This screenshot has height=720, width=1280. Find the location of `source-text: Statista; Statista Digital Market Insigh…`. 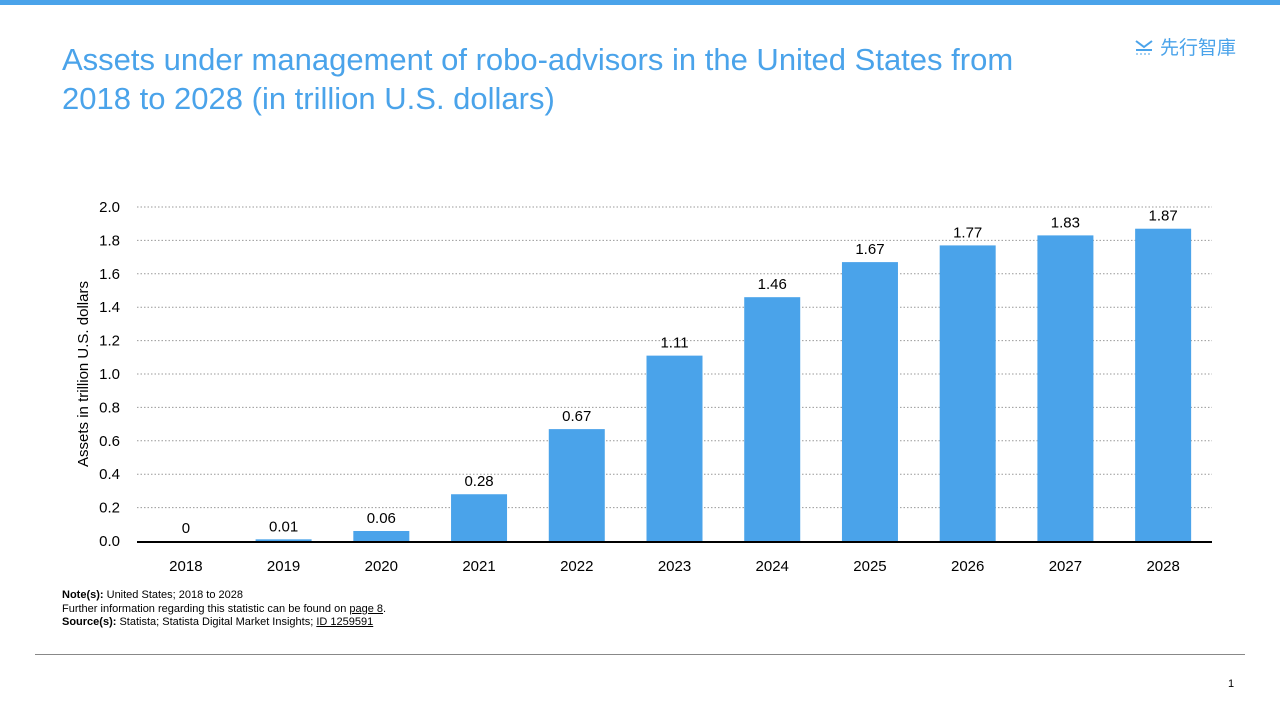

source-text: Statista; Statista Digital Market Insigh… is located at coordinates (216, 622).